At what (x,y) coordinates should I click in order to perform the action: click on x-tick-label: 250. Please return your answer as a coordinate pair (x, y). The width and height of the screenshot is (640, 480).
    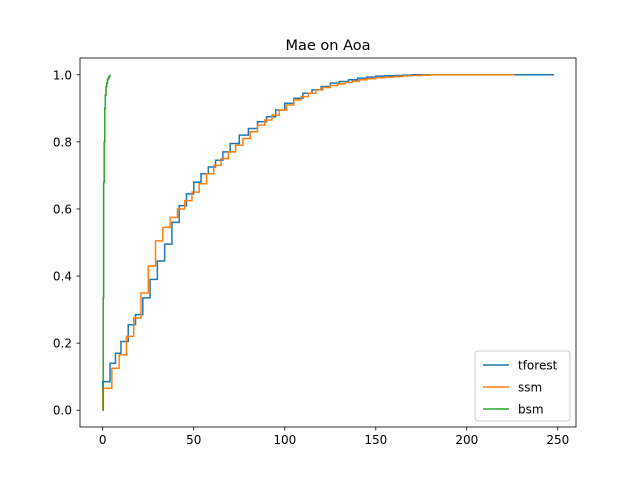
    Looking at the image, I should click on (557, 440).